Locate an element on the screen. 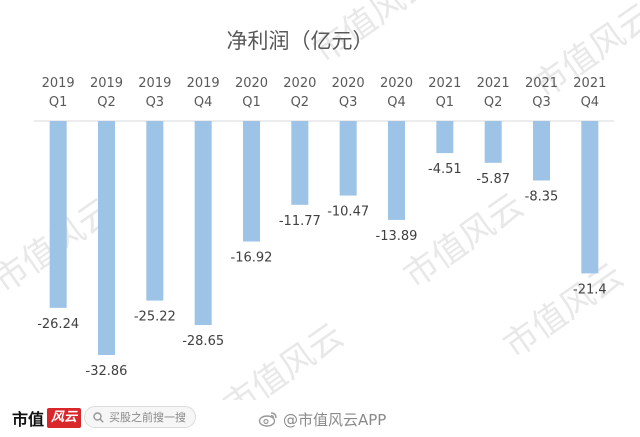 This screenshot has height=437, width=640. search-placeholder: 买股之前搜一搜 is located at coordinates (147, 417).